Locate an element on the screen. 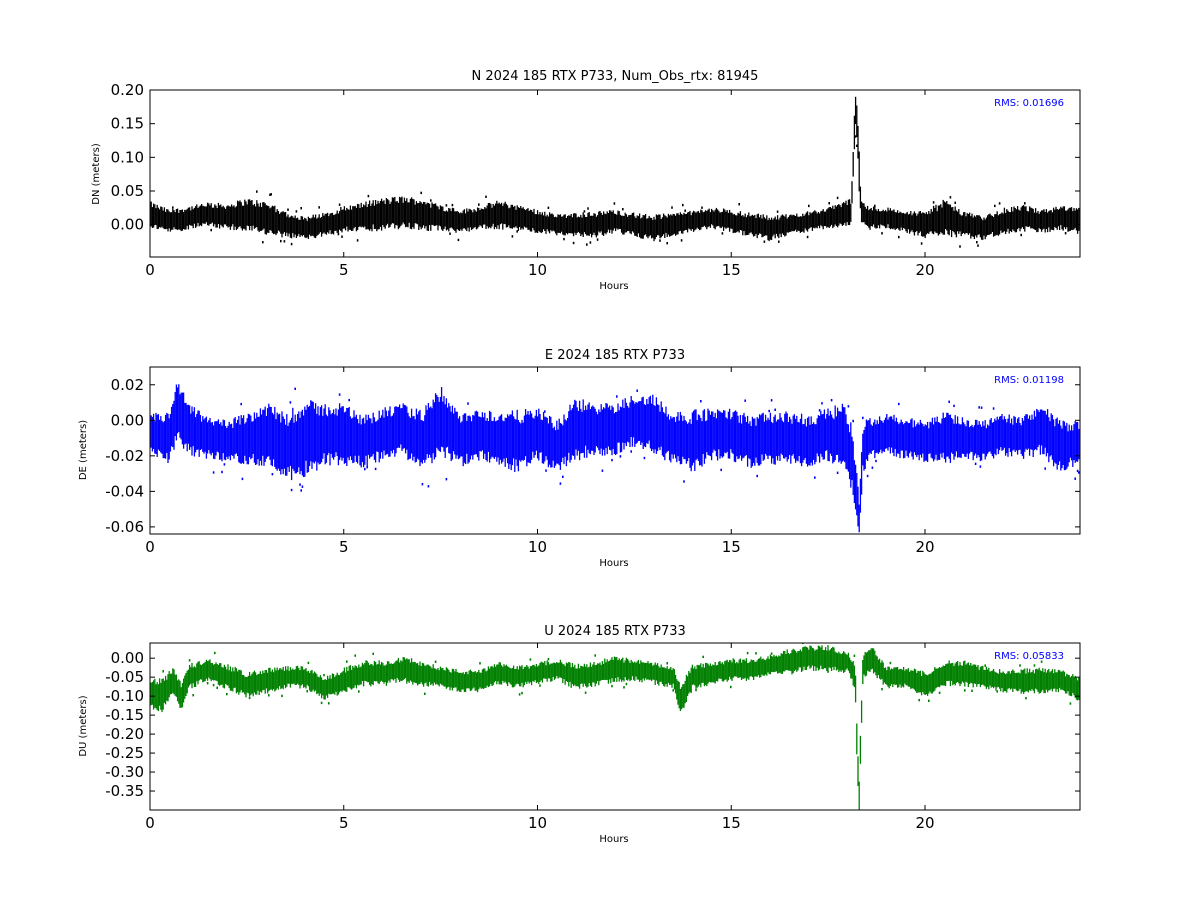 This screenshot has height=900, width=1200. y-tick-label: -0.10 is located at coordinates (124, 696).